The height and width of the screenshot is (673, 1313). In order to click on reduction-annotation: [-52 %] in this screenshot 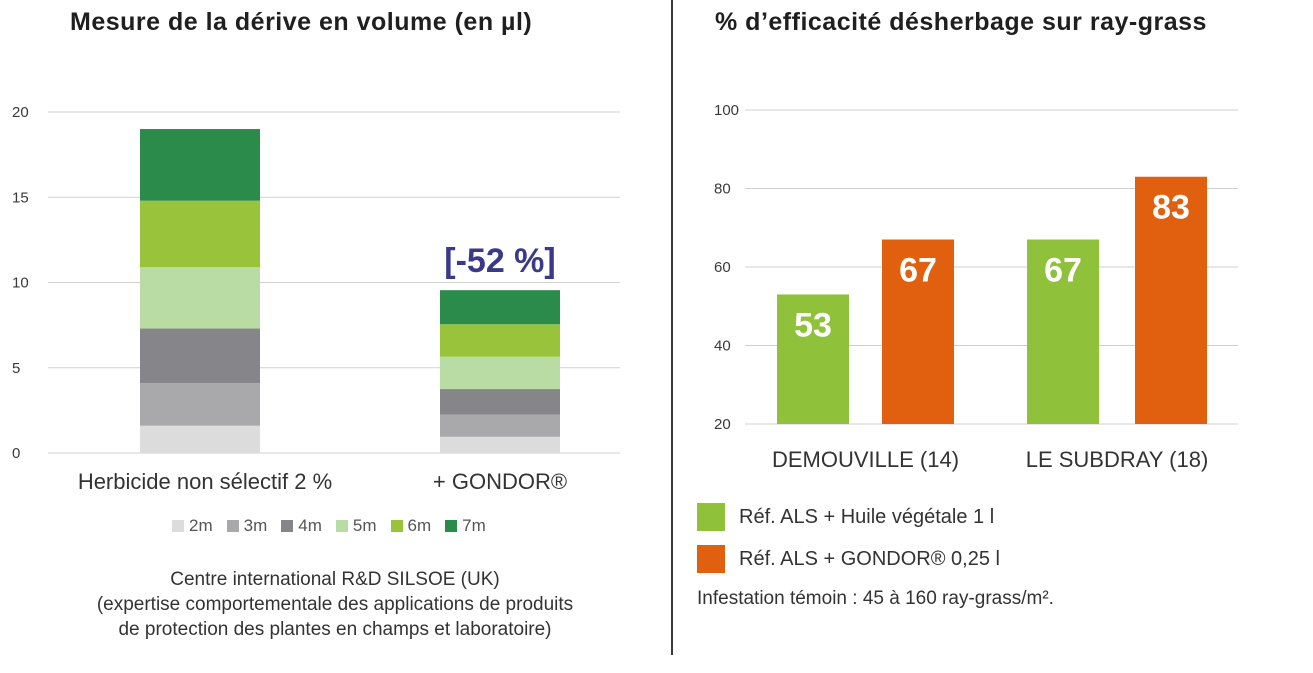, I will do `click(499, 261)`.